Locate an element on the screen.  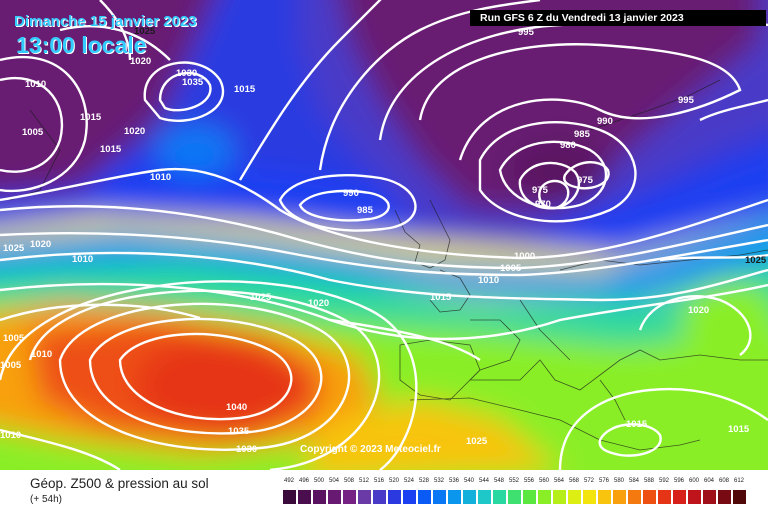
color-scale-tick-label: 520 is located at coordinates (393, 481).